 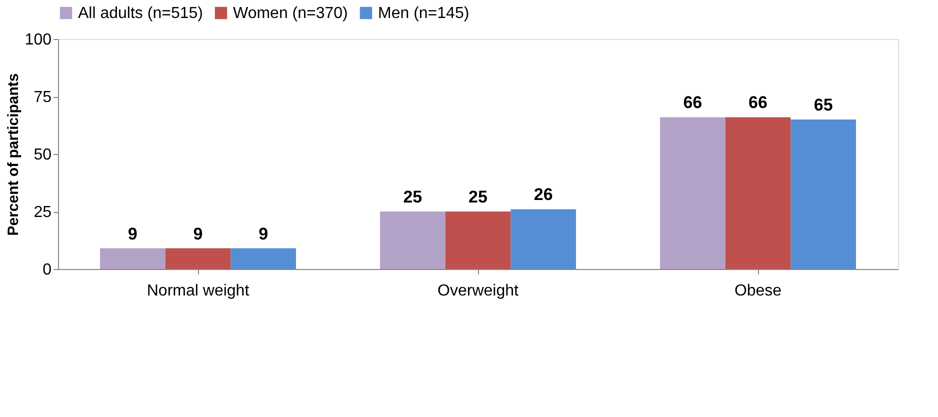 What do you see at coordinates (43, 212) in the screenshot?
I see `y-tick-label: 25` at bounding box center [43, 212].